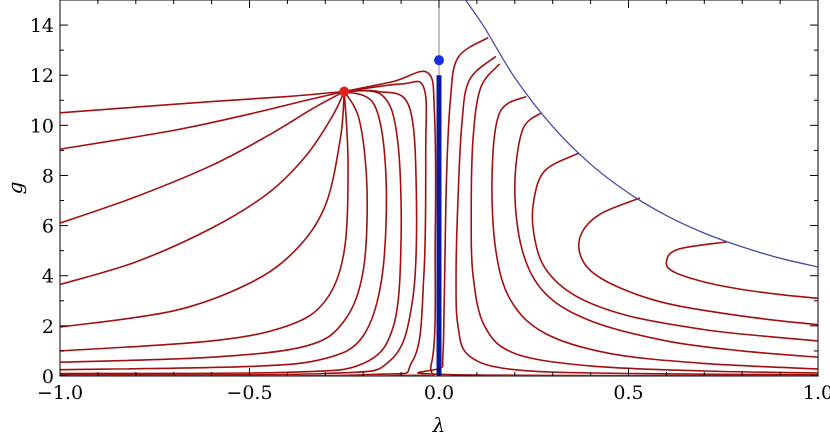  What do you see at coordinates (249, 393) in the screenshot?
I see `x-tick-label: −0.5` at bounding box center [249, 393].